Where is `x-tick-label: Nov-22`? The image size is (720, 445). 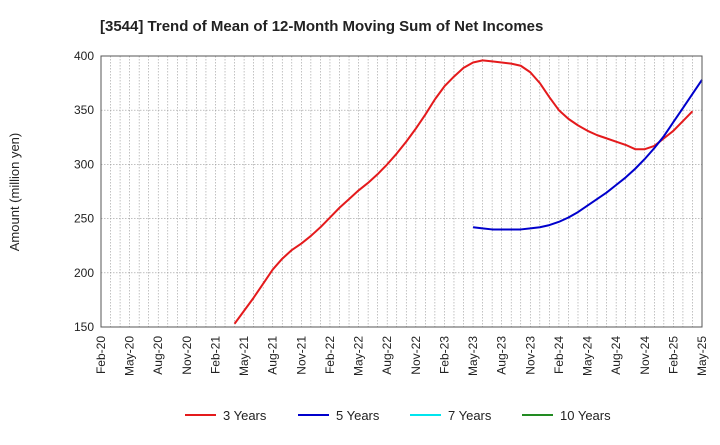 x-tick-label: Nov-22 is located at coordinates (416, 355).